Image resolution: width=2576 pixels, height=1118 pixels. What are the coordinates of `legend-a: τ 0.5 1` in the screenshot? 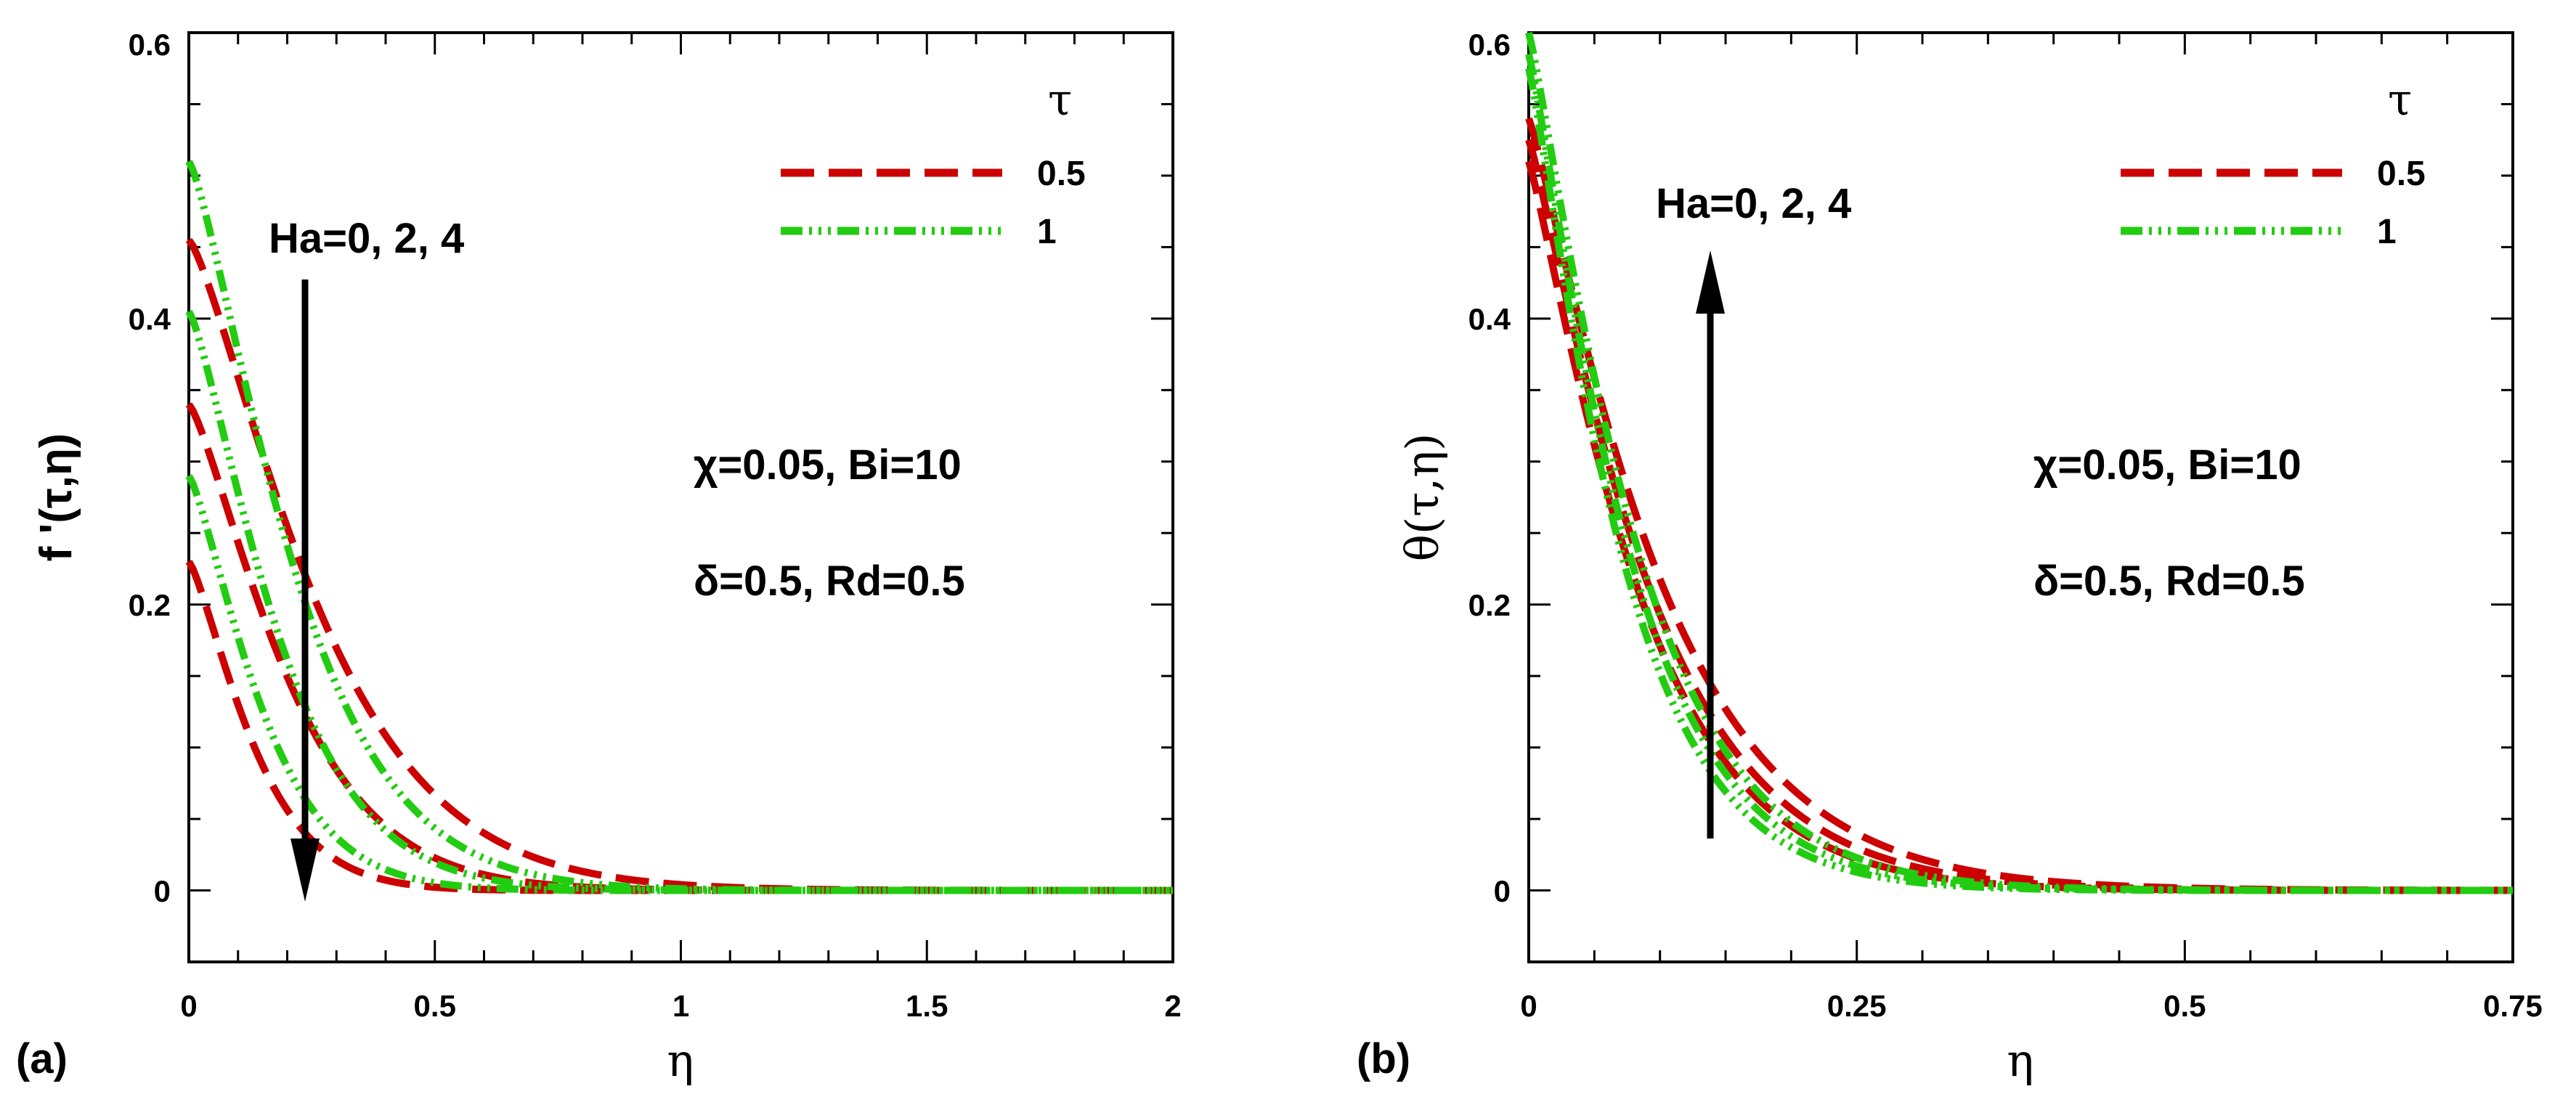 It's located at (934, 163).